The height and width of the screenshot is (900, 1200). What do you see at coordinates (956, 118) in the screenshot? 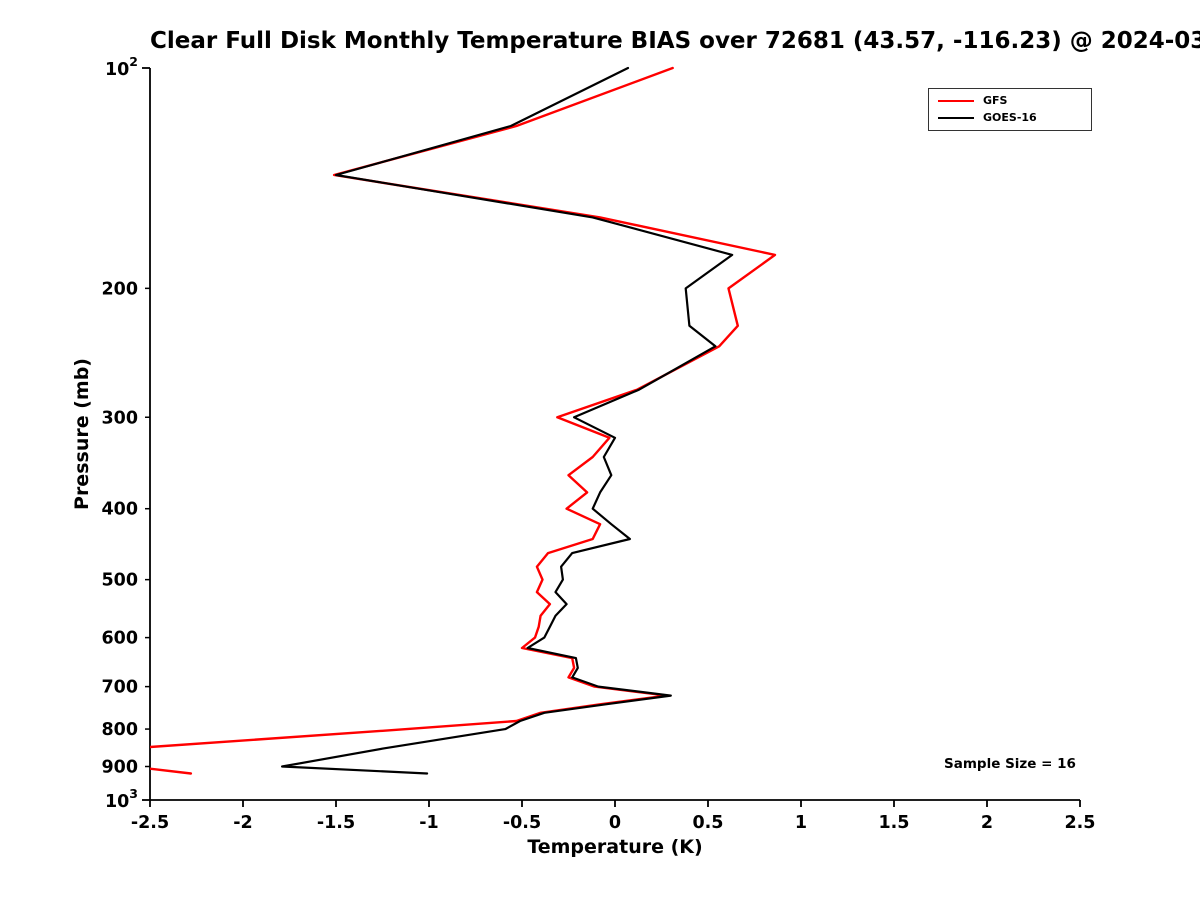
I see `legend-line-goes16` at bounding box center [956, 118].